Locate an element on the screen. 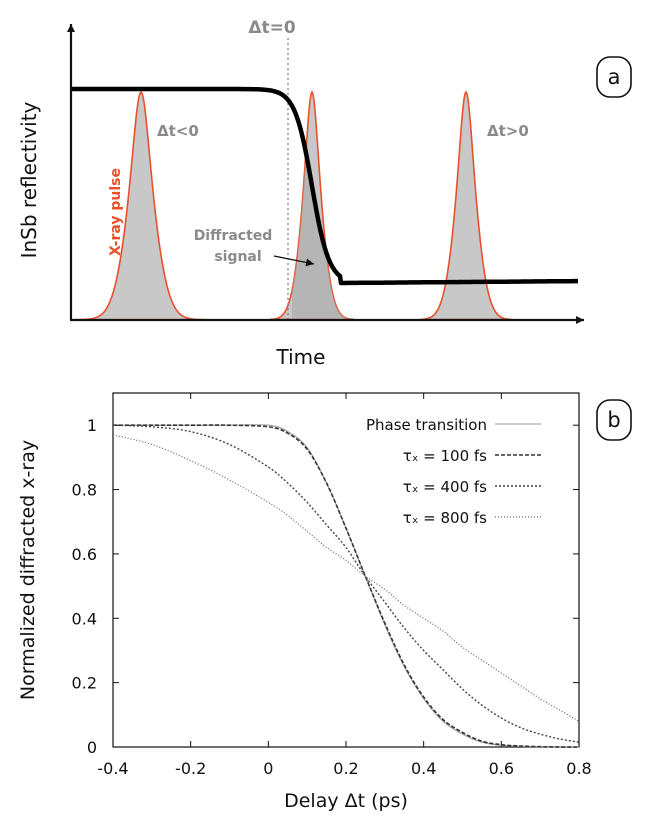 This screenshot has height=839, width=646. y-axis-label: Normalized diffracted x-ray is located at coordinates (28, 570).